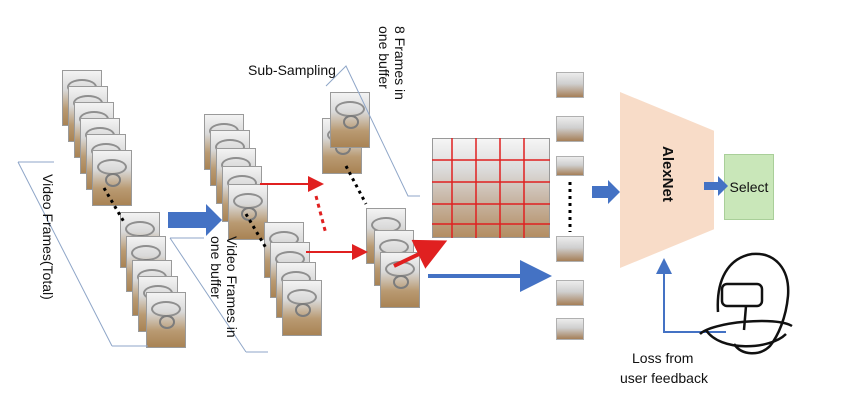 The width and height of the screenshot is (863, 403). Describe the element at coordinates (392, 63) in the screenshot. I see `eight-frames-label: 8 Frames in one buffer` at that location.